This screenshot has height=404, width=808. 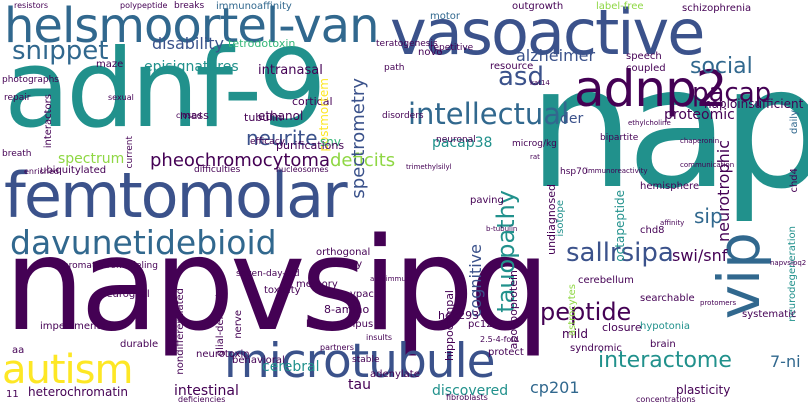 What do you see at coordinates (700, 255) in the screenshot?
I see `cloud-word-swisnf: swi/snf` at bounding box center [700, 255].